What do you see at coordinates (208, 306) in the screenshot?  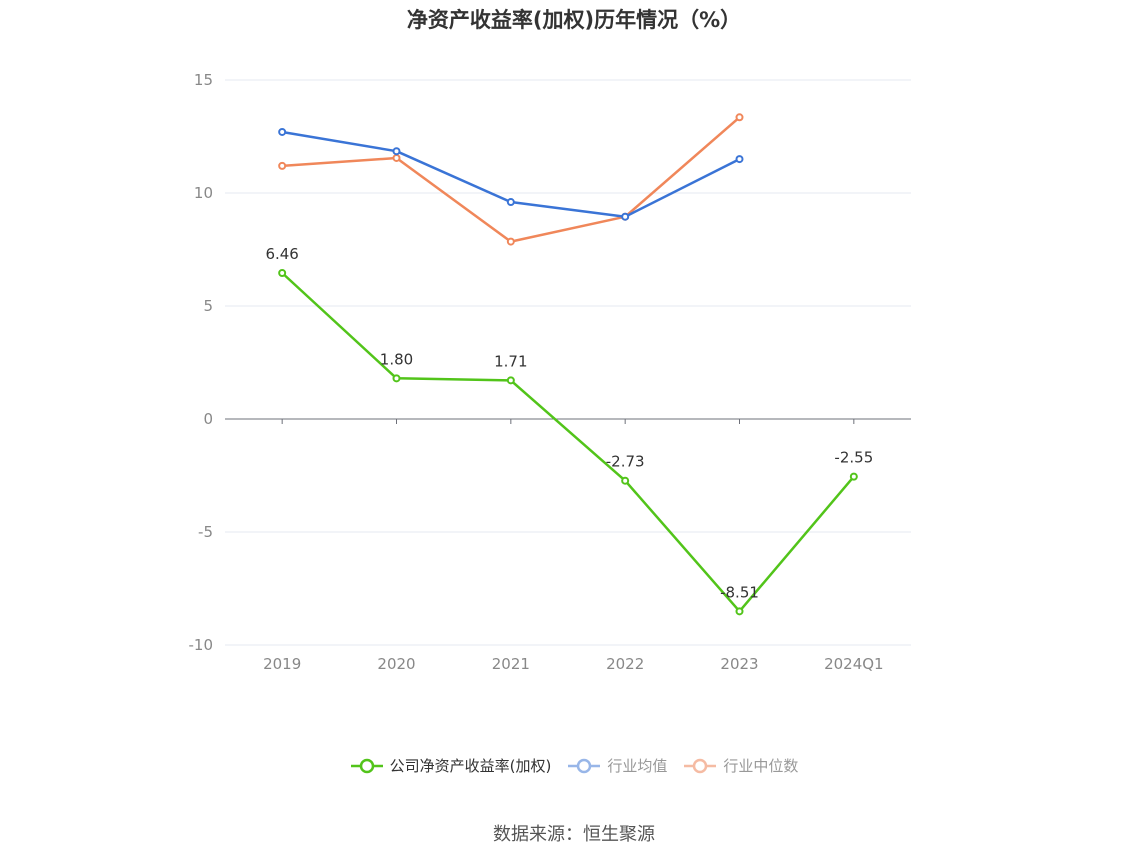 I see `y-tick-label: 5` at bounding box center [208, 306].